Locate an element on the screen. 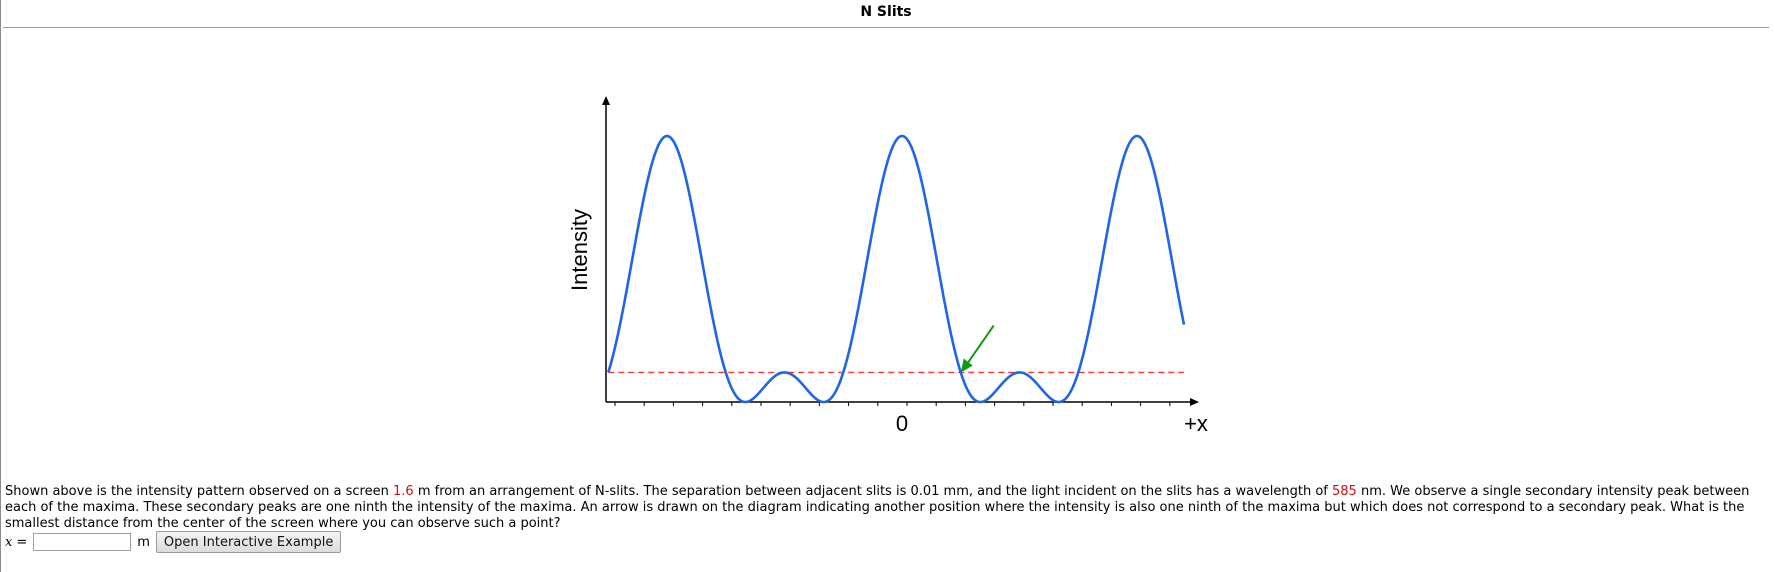  answer-equals-sign: = is located at coordinates (22, 542).